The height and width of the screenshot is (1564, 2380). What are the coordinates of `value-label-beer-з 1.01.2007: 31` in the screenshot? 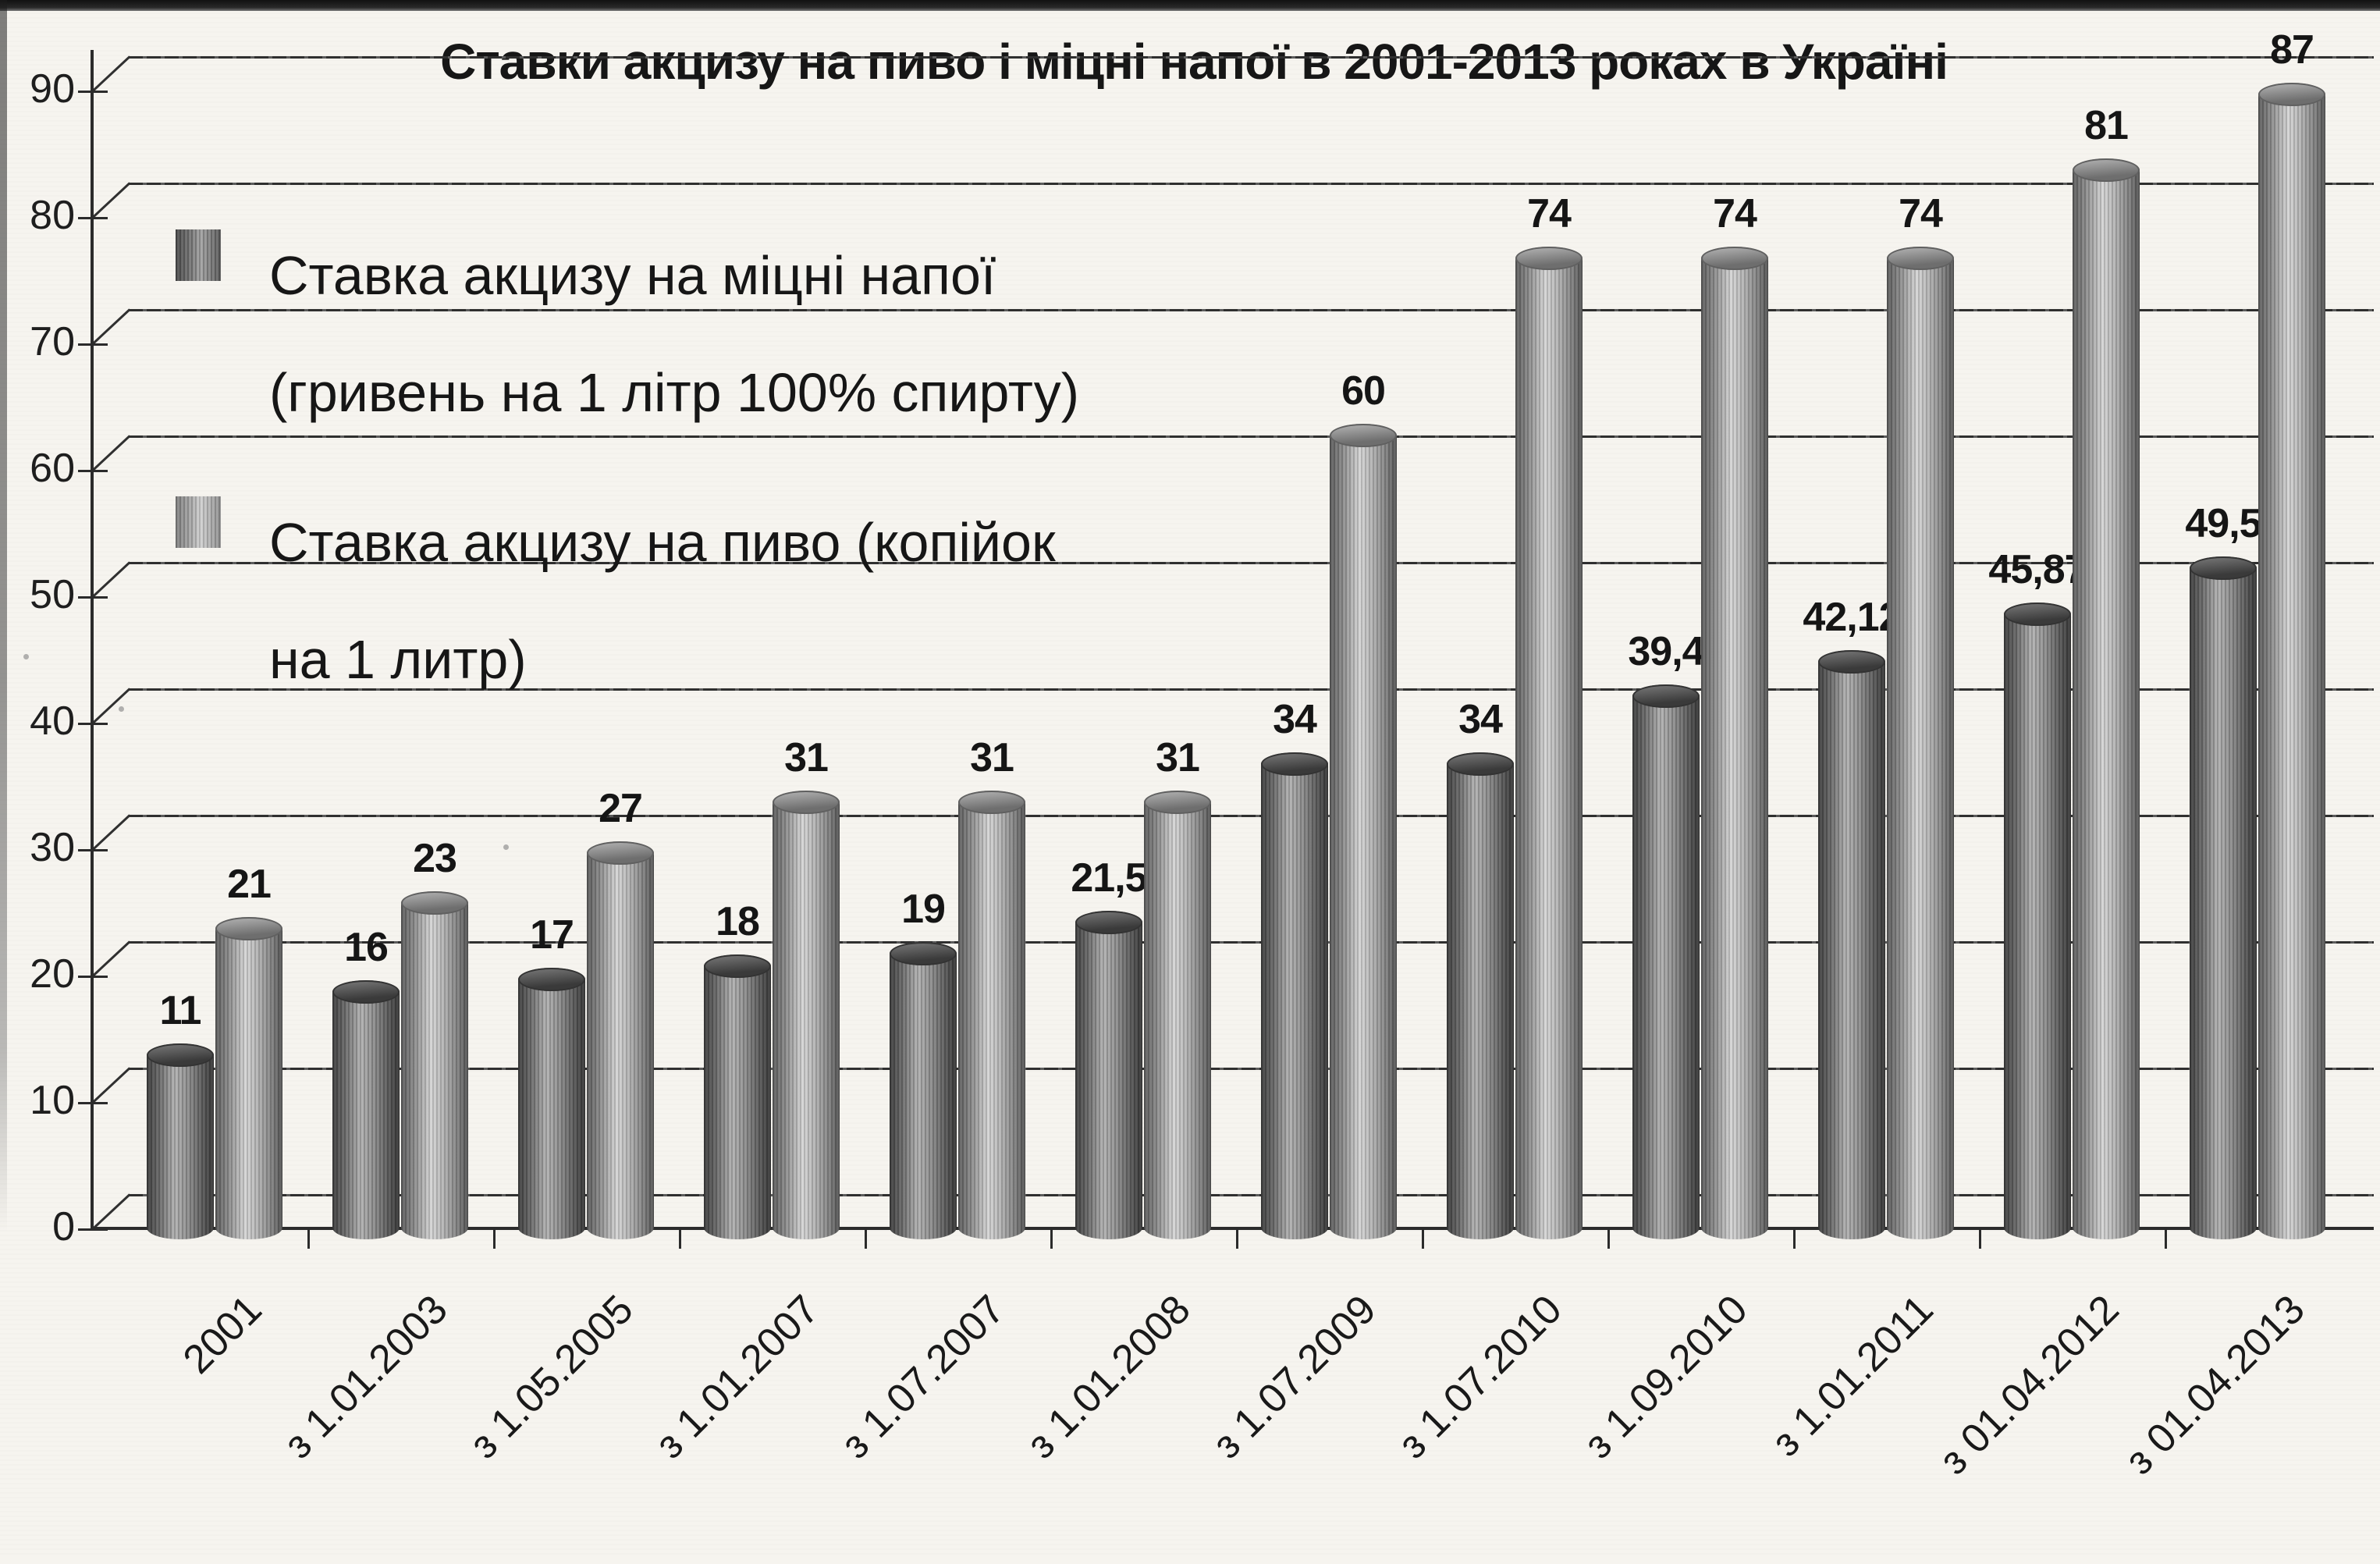 It's located at (806, 757).